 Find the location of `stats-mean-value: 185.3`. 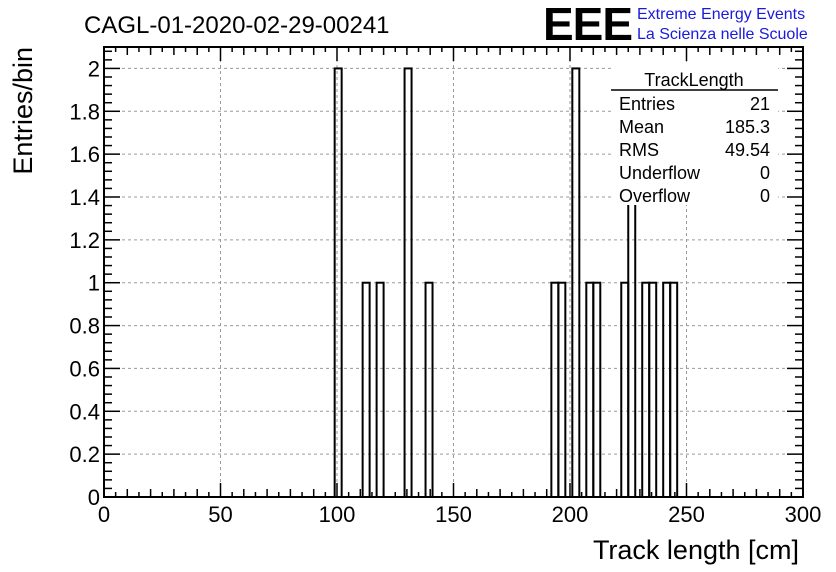

stats-mean-value: 185.3 is located at coordinates (747, 127).